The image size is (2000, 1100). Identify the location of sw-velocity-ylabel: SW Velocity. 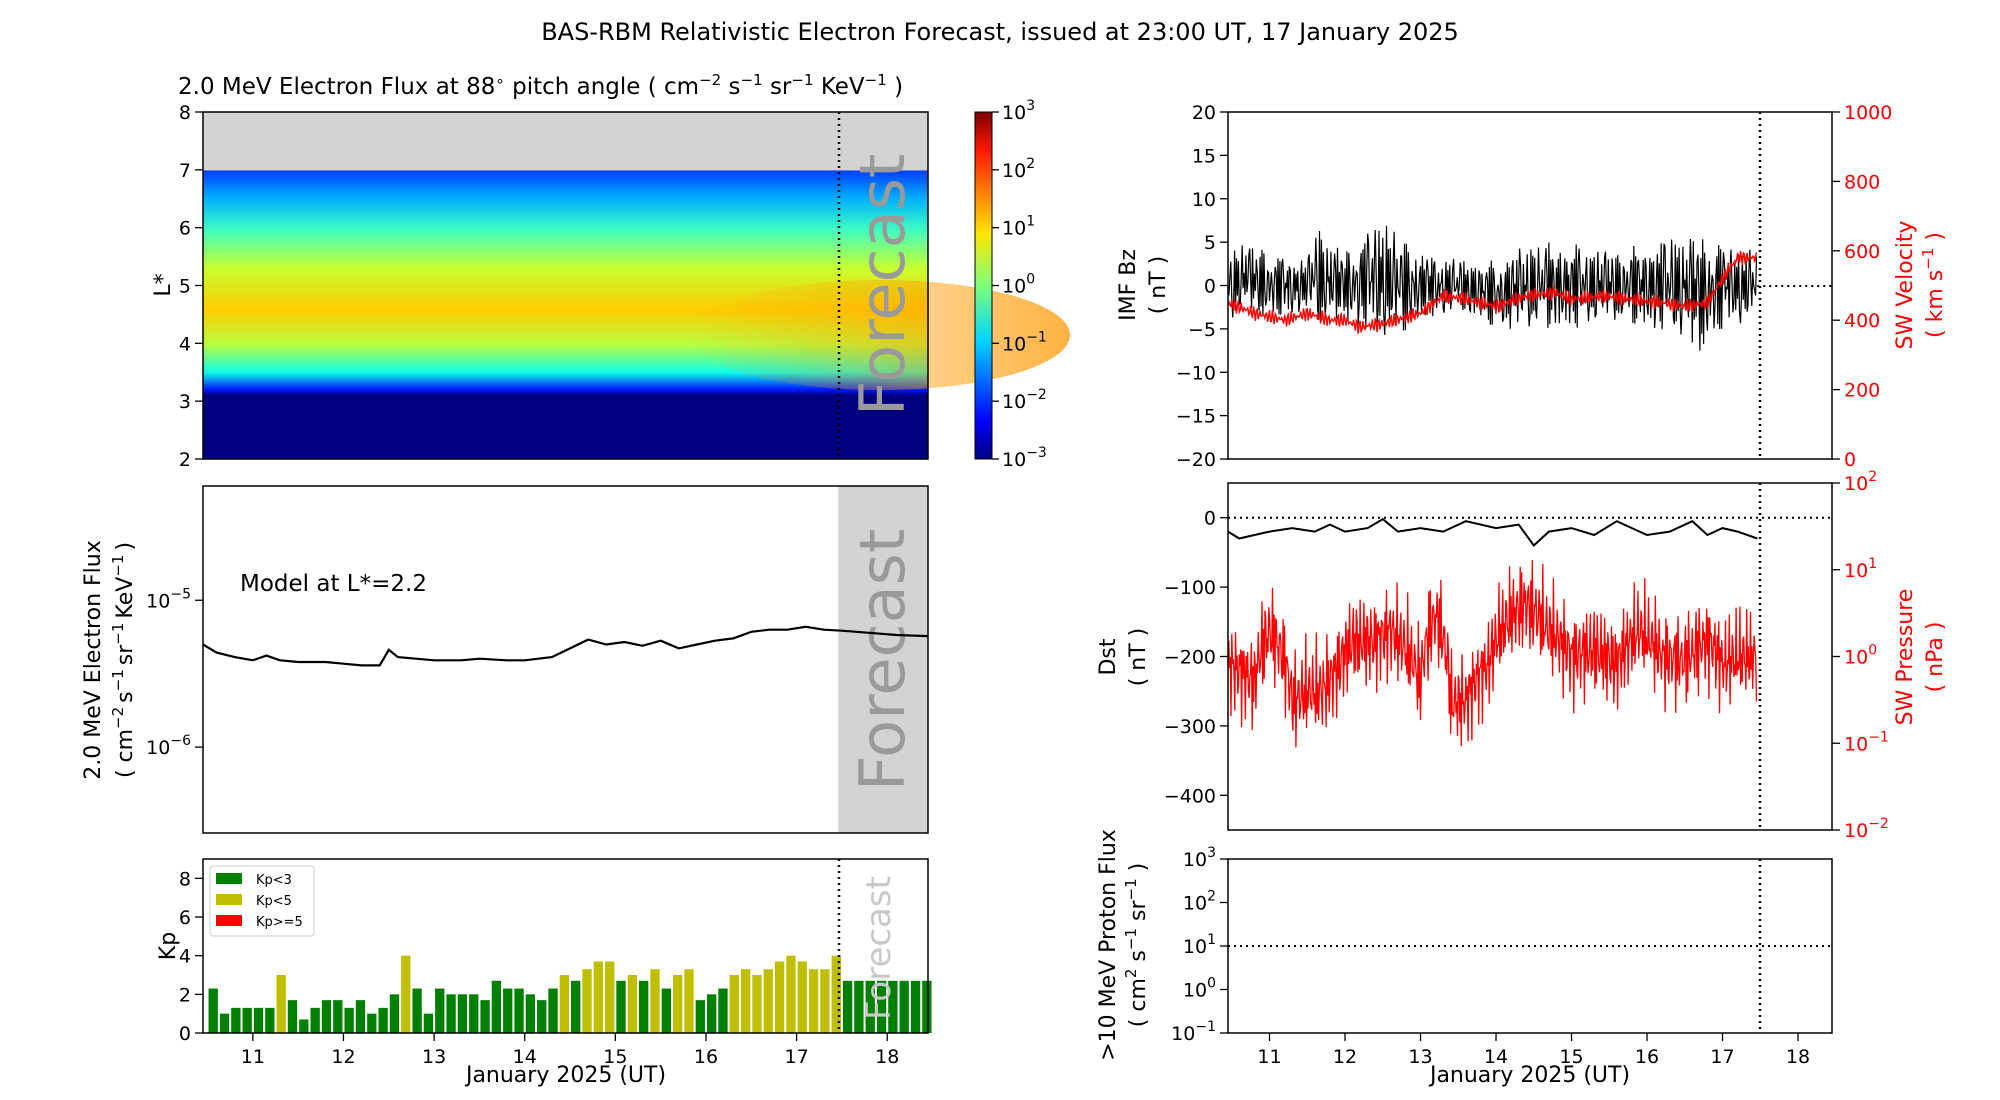
(1905, 284).